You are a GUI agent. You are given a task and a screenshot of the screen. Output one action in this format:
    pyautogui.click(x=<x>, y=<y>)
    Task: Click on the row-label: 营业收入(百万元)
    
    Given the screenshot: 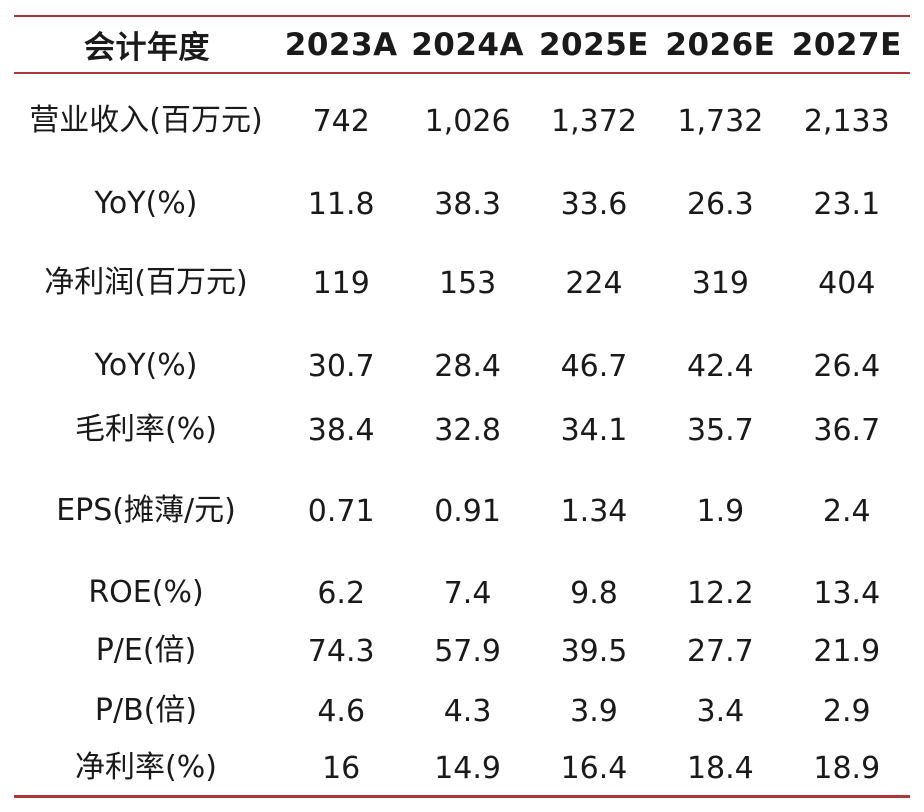 What is the action you would take?
    pyautogui.click(x=146, y=120)
    